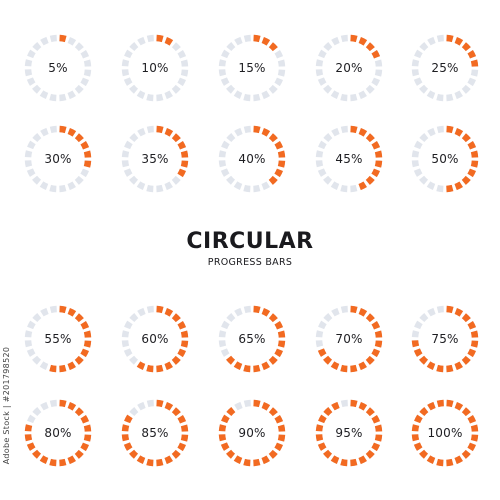  I want to click on gauge-percent-label: 50%, so click(445, 159).